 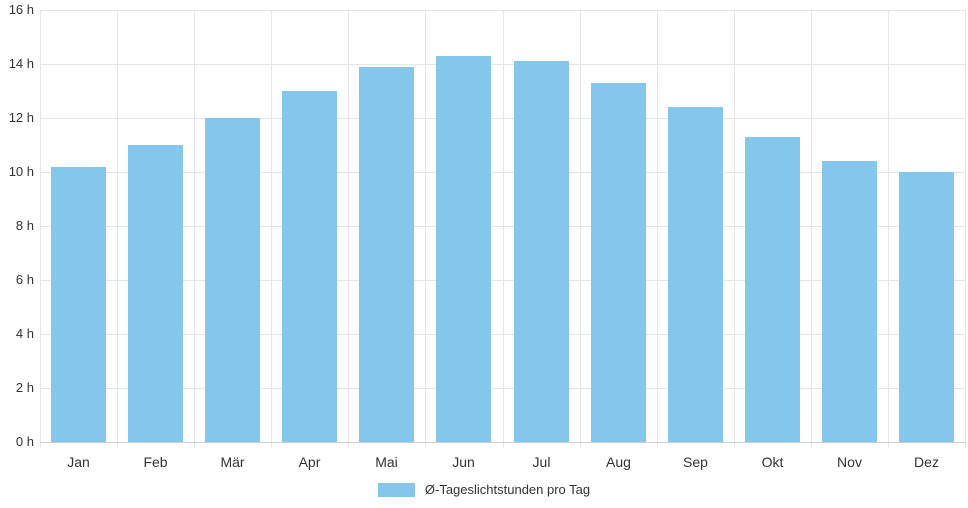 I want to click on bar-mär, so click(x=232, y=280).